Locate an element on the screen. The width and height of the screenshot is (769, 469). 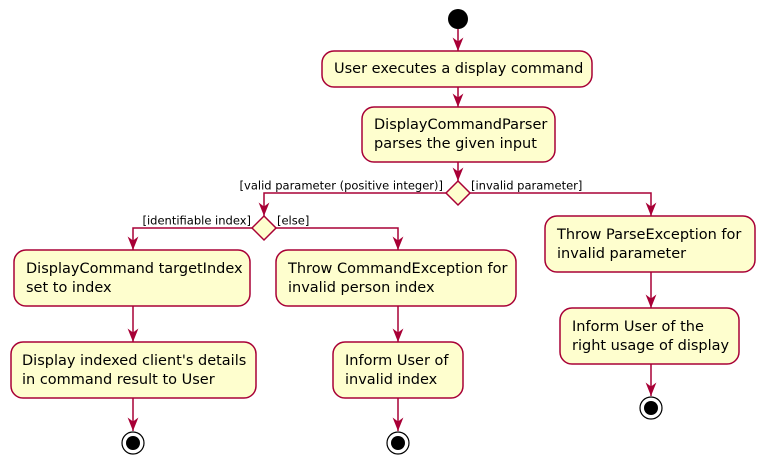
activity-text: Throw ParseException for is located at coordinates (648, 235).